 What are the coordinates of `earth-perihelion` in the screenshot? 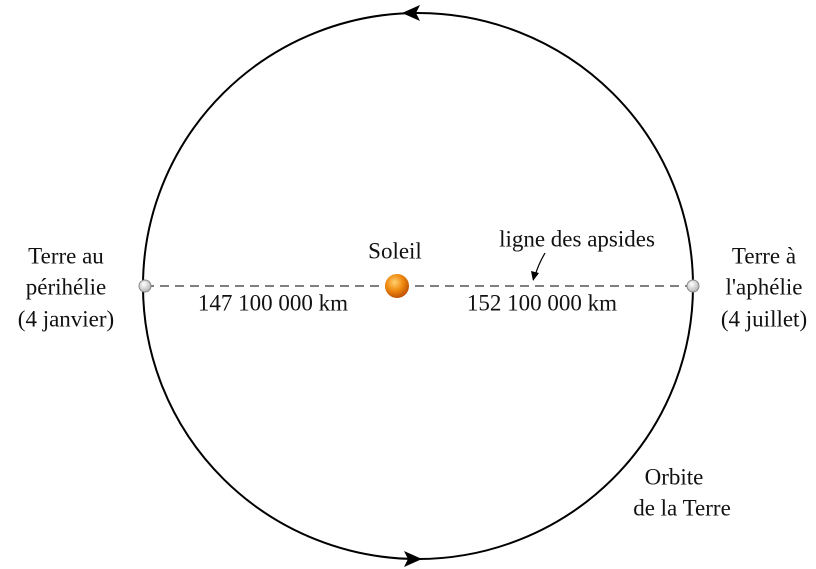 It's located at (145, 286).